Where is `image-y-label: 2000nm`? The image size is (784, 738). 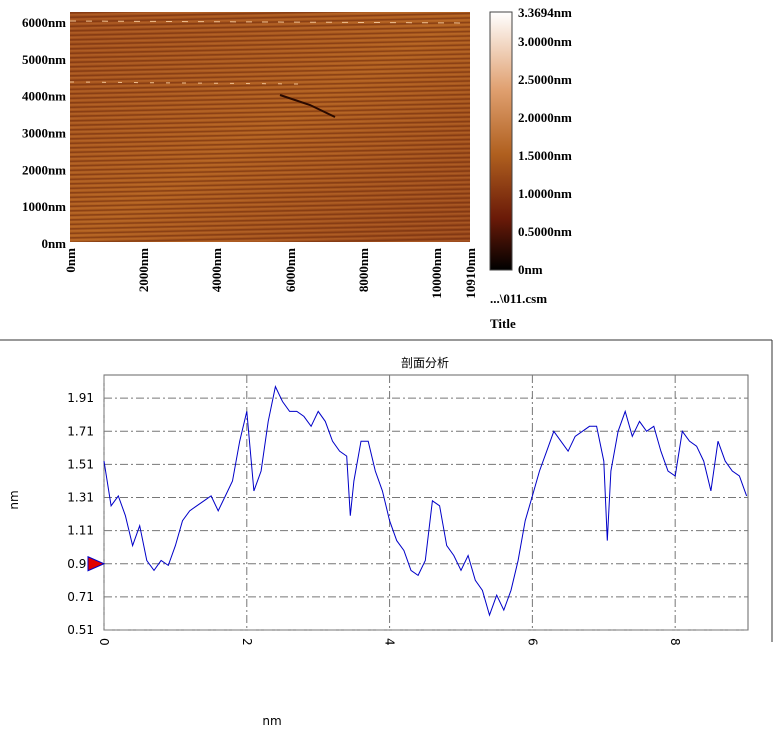
image-y-label: 2000nm is located at coordinates (44, 169).